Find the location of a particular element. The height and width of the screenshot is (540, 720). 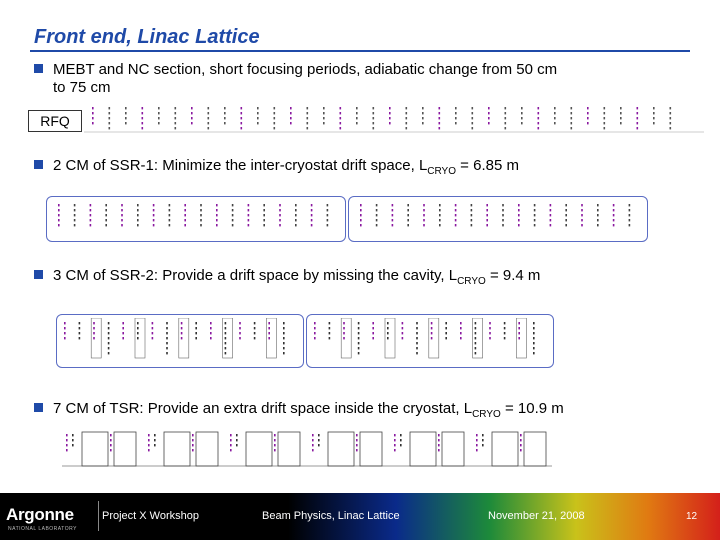

argonne-logo: Argonne is located at coordinates (40, 514).